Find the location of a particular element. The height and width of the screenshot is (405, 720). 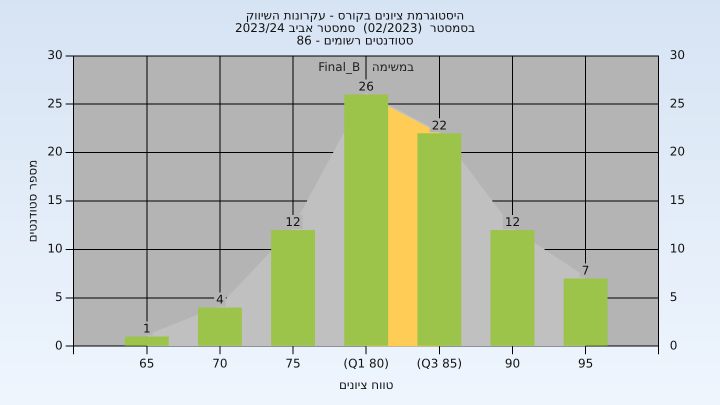

y2-tick-label: 5 is located at coordinates (674, 297).